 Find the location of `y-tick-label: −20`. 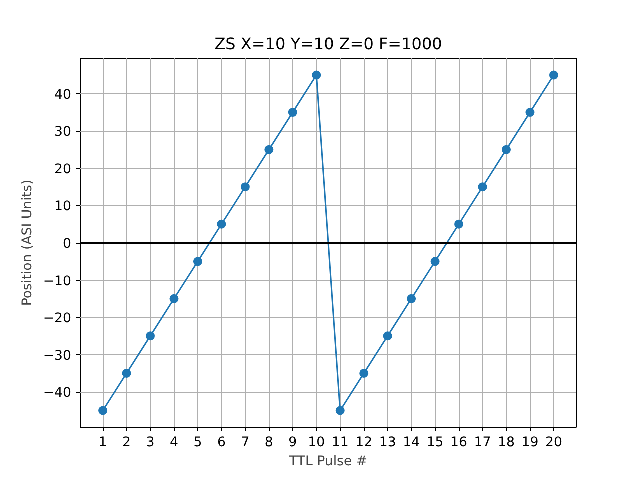

y-tick-label: −20 is located at coordinates (57, 319).